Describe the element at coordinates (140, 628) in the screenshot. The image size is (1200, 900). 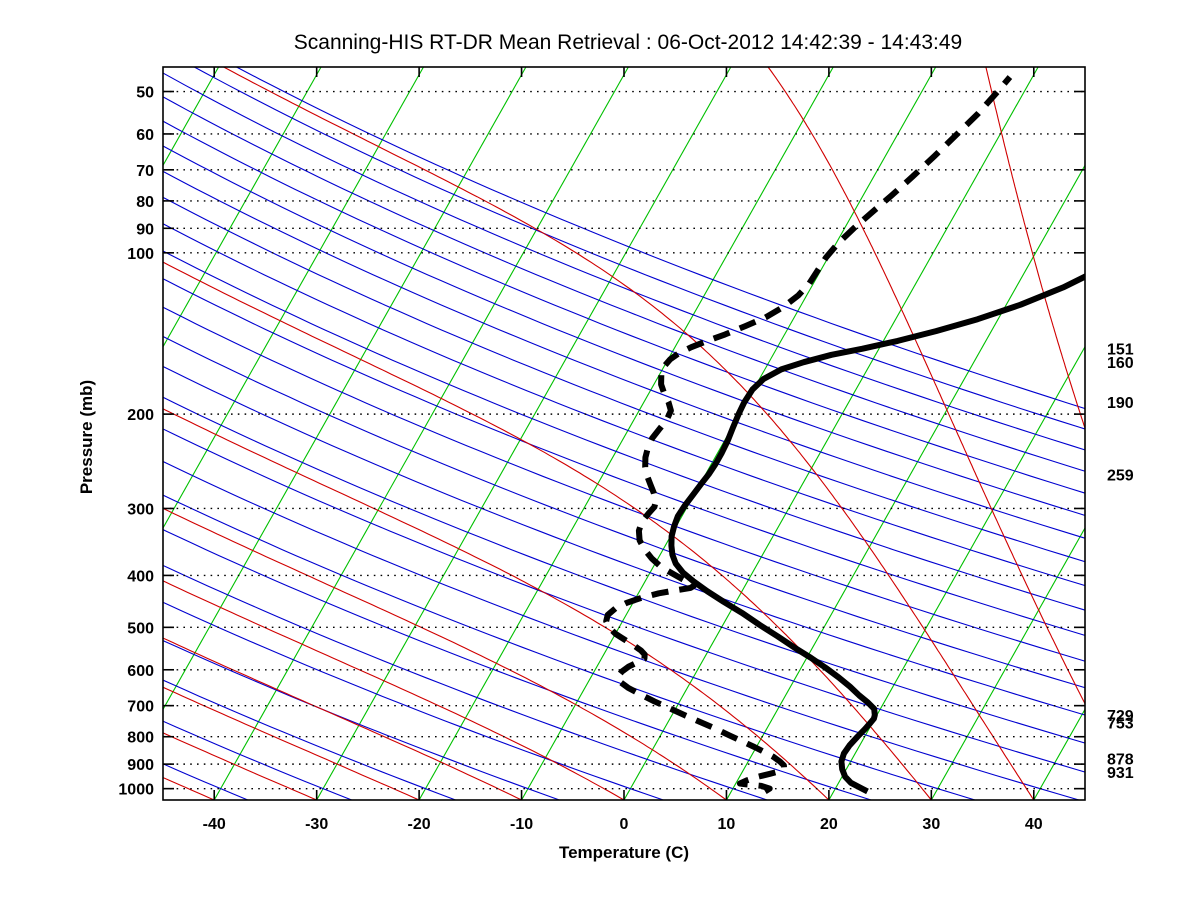
I see `y-tick-label: 500` at that location.